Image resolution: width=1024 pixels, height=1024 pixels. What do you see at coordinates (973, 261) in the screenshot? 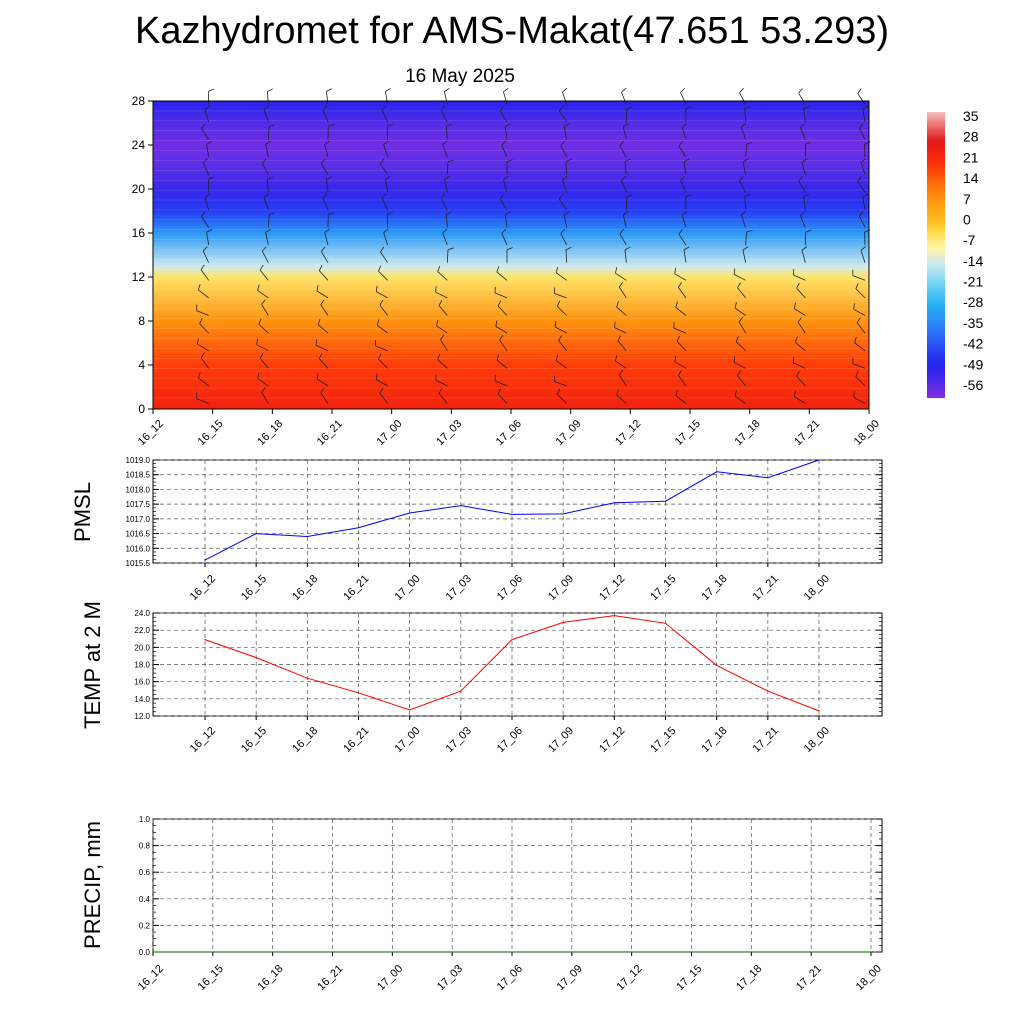
I see `colorbar-label: -14` at bounding box center [973, 261].